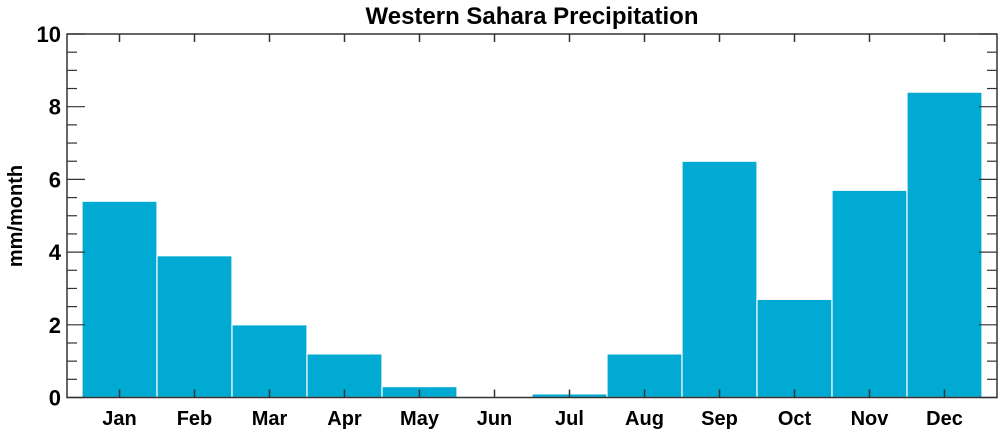 This screenshot has height=438, width=1000. What do you see at coordinates (55, 179) in the screenshot?
I see `y-tick-label: 6` at bounding box center [55, 179].